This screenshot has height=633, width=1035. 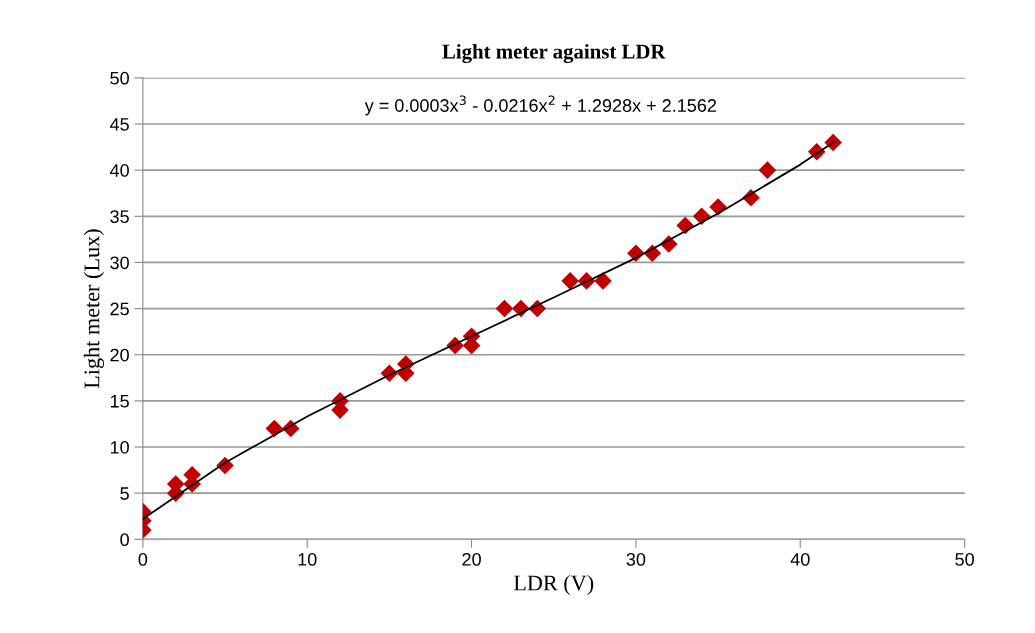 I want to click on y-tick-label: 5, so click(x=124, y=493).